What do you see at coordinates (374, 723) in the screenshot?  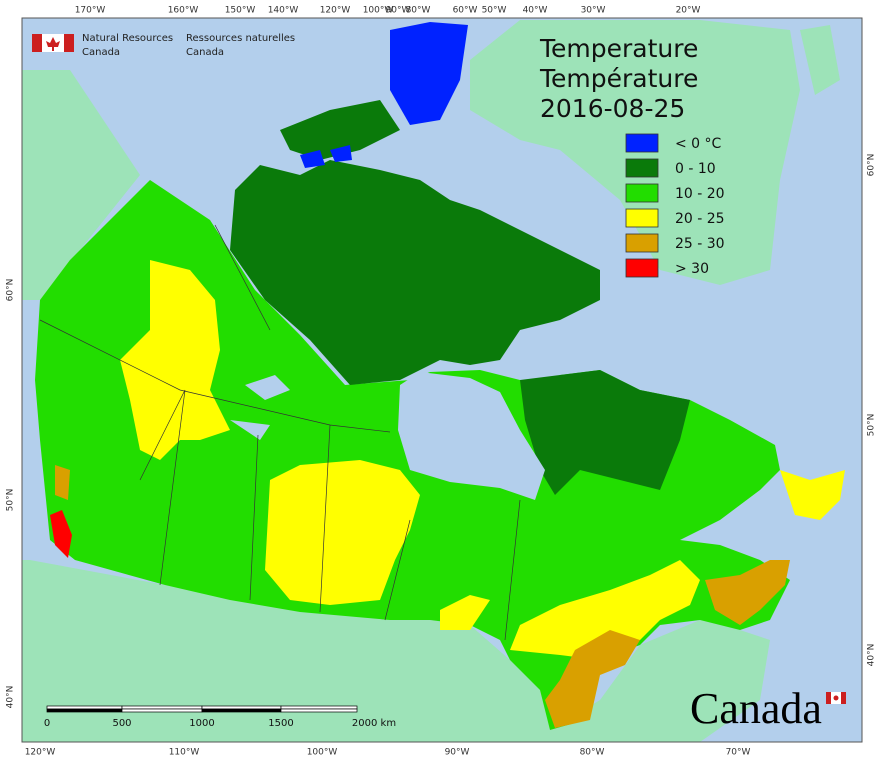 I see `scale-label: 2000 km` at bounding box center [374, 723].